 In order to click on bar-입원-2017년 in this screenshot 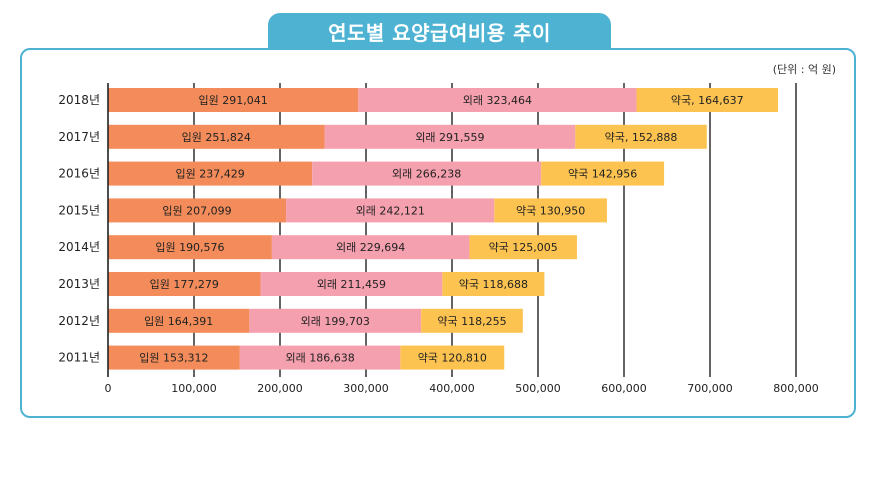, I will do `click(216, 136)`.